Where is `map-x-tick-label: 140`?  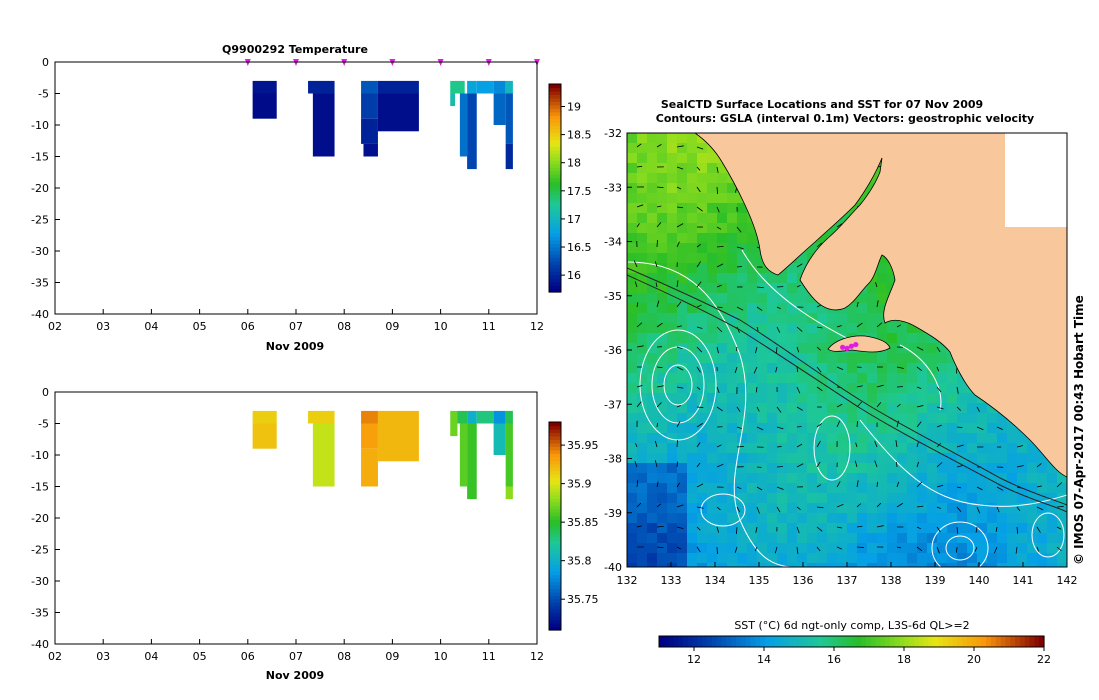 map-x-tick-label: 140 is located at coordinates (979, 580).